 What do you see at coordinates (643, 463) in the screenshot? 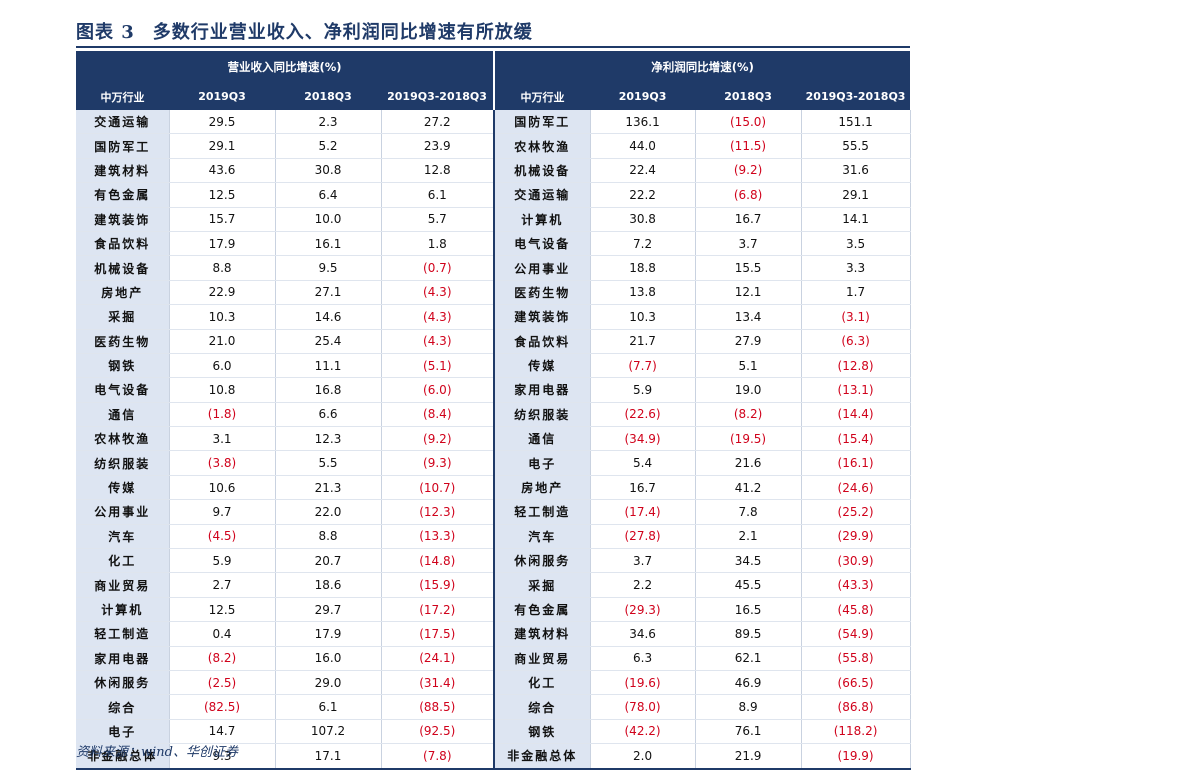
I see `value-cell: 5.4` at bounding box center [643, 463].